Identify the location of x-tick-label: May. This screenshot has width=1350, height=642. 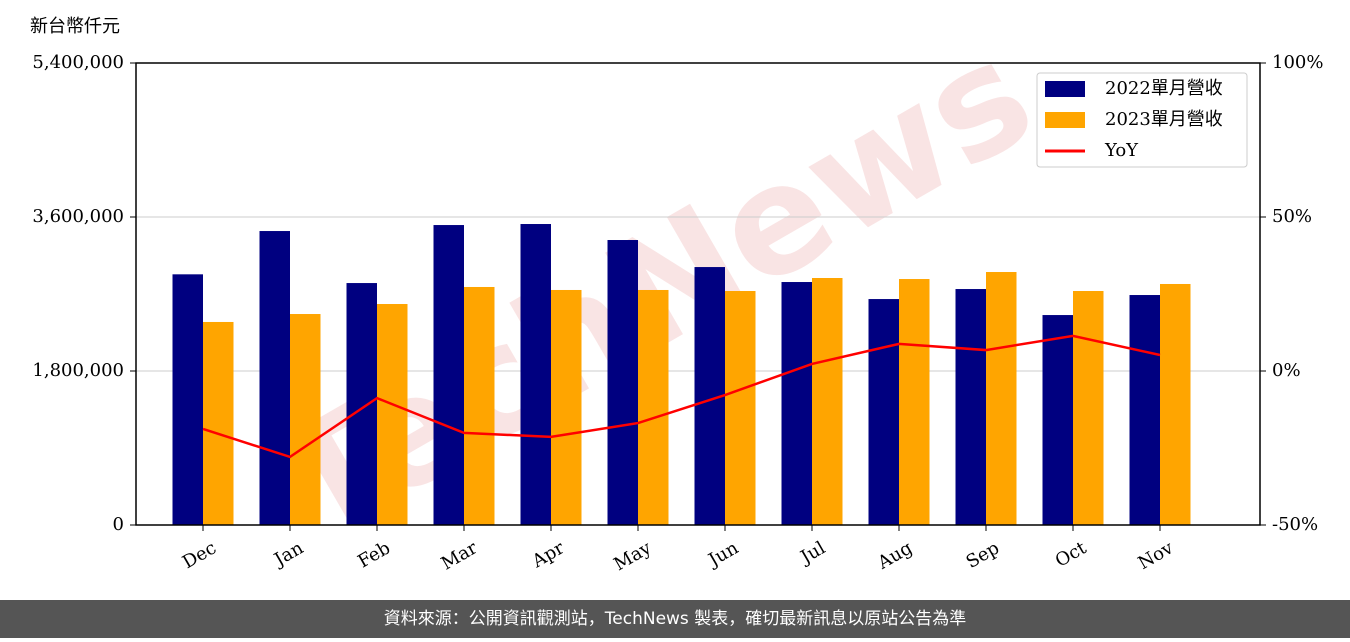
(632, 556).